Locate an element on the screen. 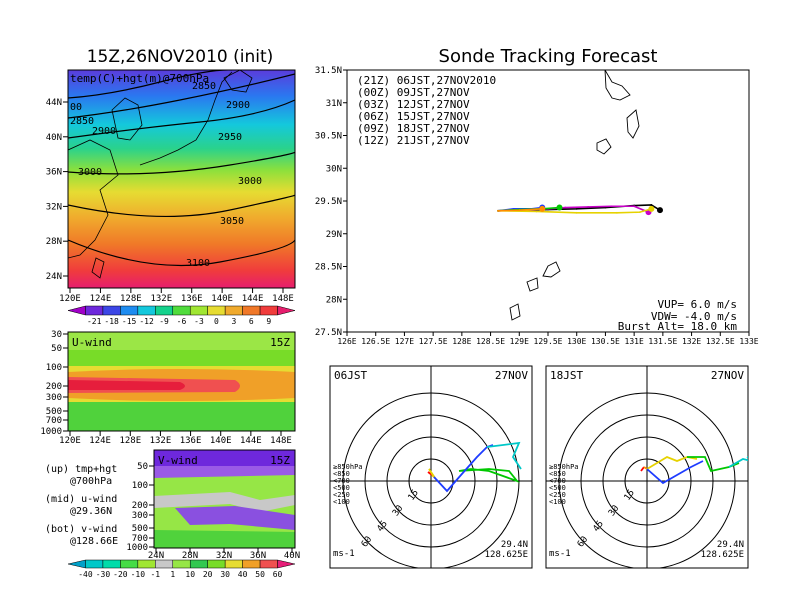  y-tick-label: 40N is located at coordinates (54, 138).